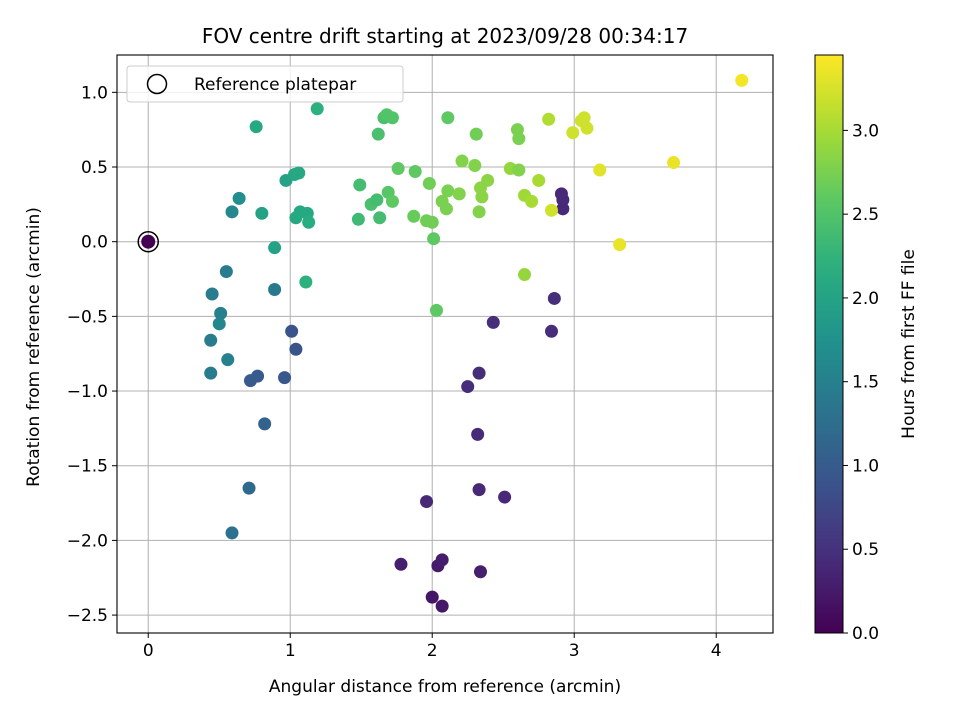  What do you see at coordinates (148, 651) in the screenshot?
I see `x-tick-label: 0` at bounding box center [148, 651].